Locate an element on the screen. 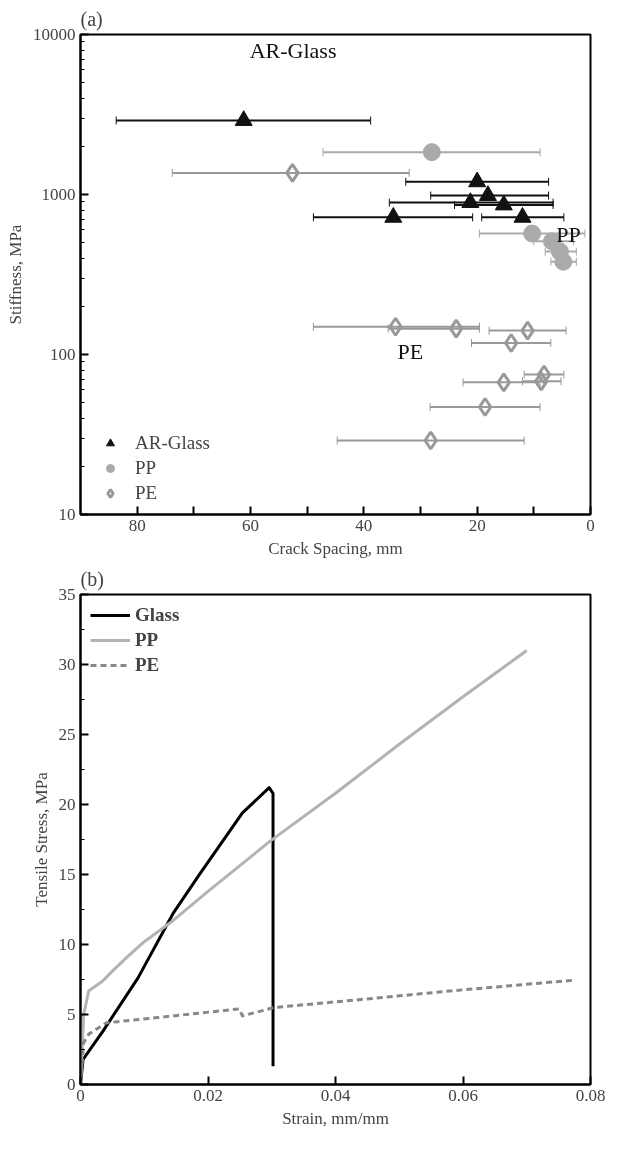 The image size is (630, 1161). y-tick-label: 35 is located at coordinates (67, 594).